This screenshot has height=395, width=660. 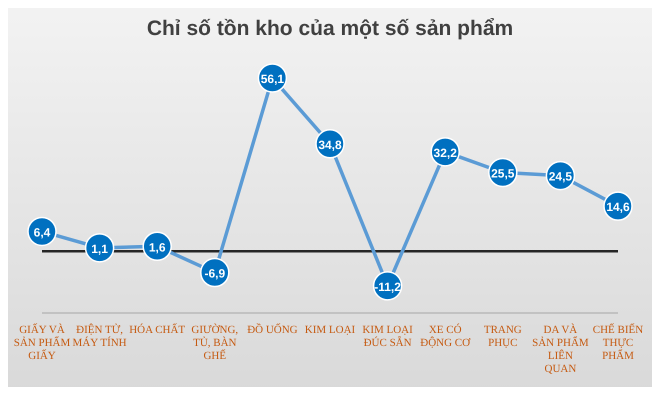 What do you see at coordinates (446, 153) in the screenshot?
I see `data-label: 32,2` at bounding box center [446, 153].